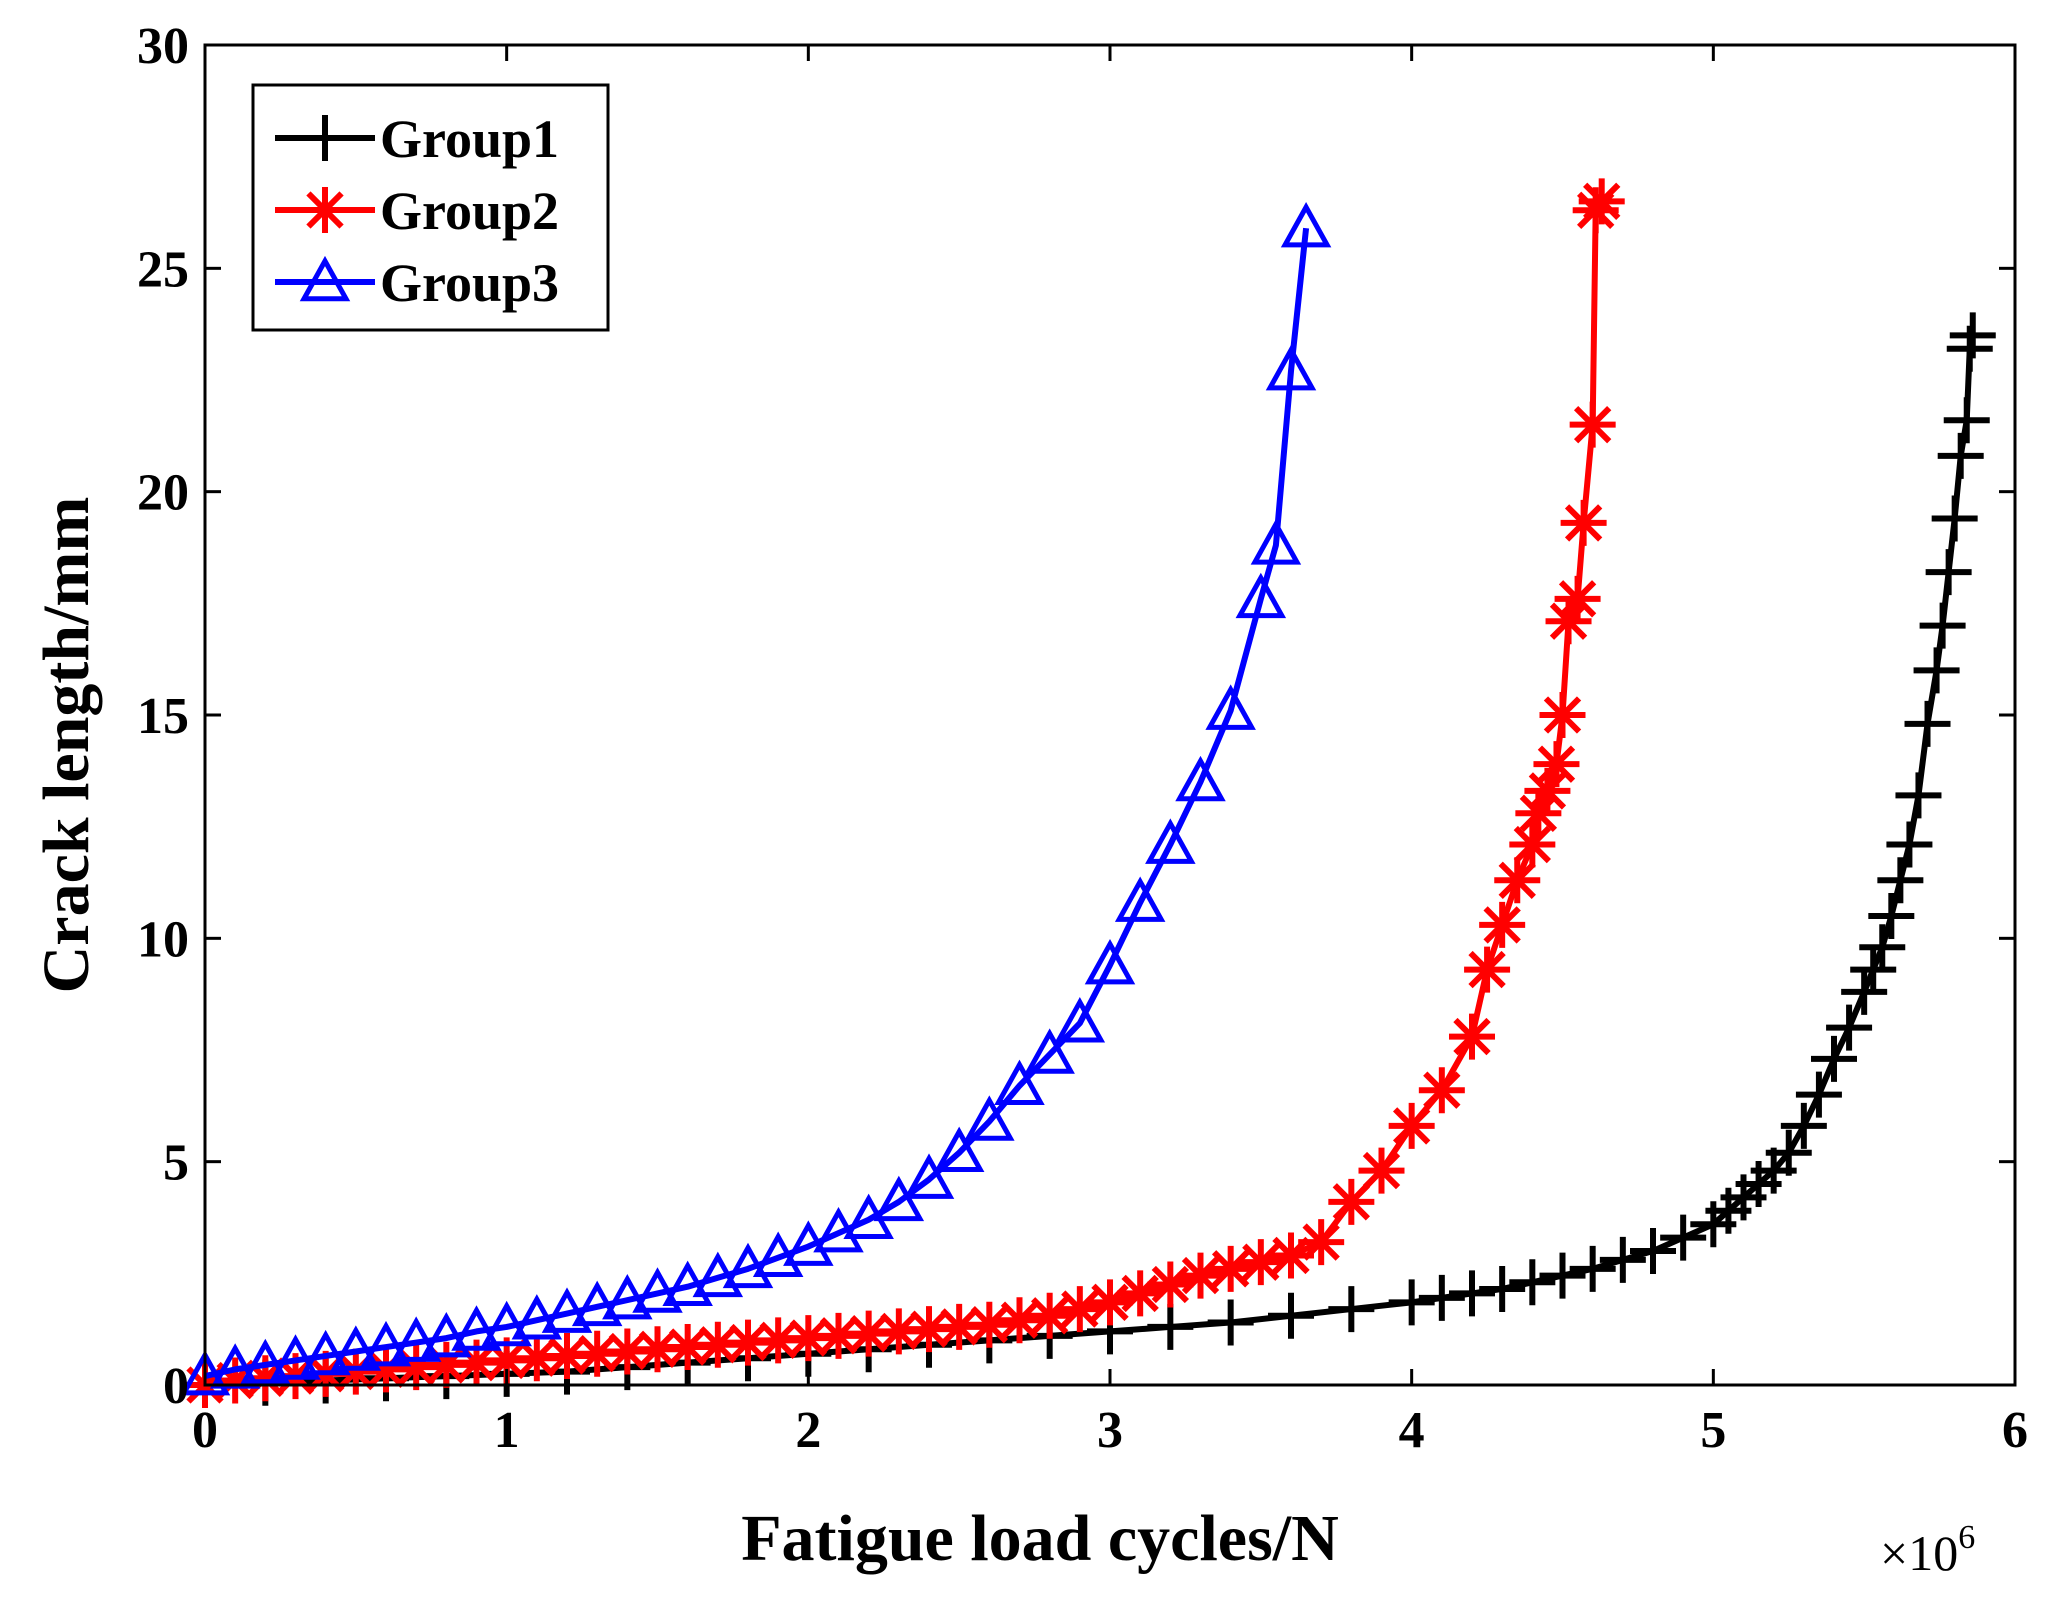 The width and height of the screenshot is (2052, 1603). I want to click on legend-item-group1: Group1, so click(417, 139).